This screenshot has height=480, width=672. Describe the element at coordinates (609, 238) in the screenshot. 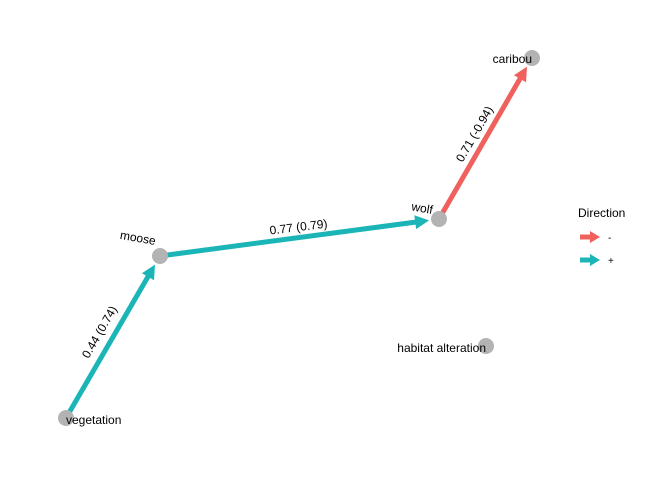

I see `legend-label-negative: -` at that location.